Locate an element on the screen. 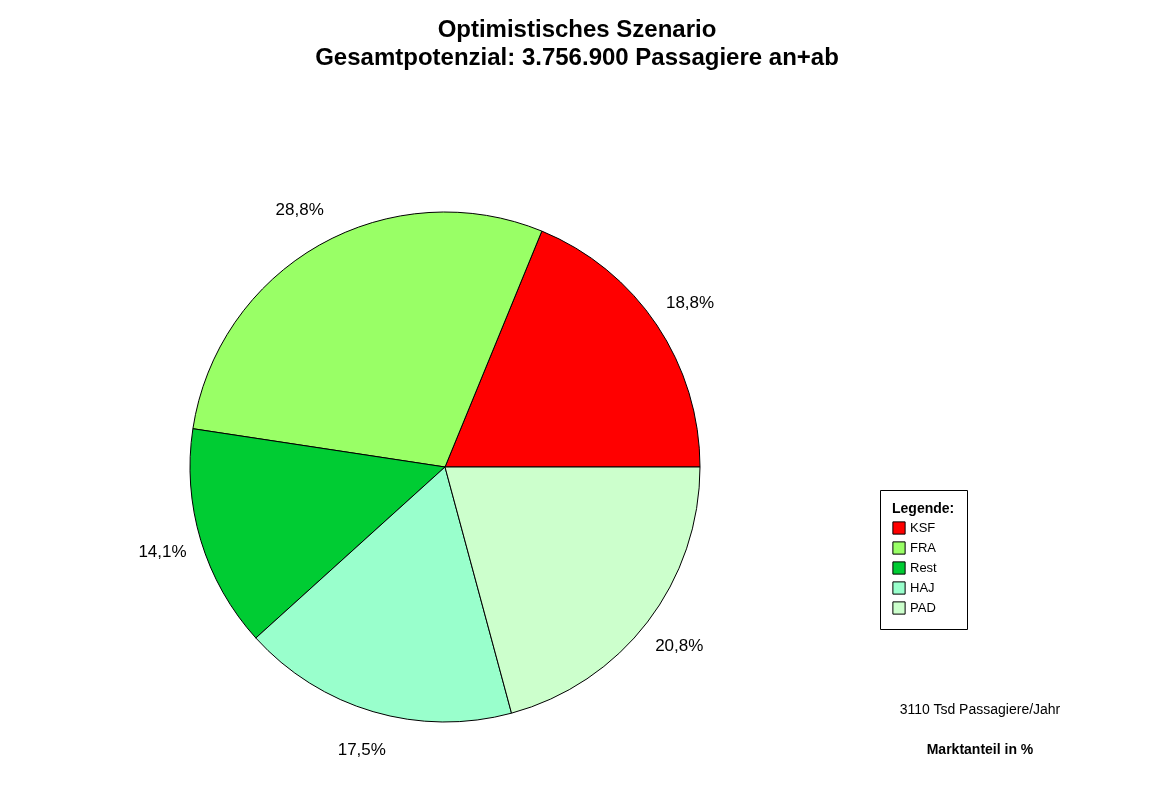  legend-label: PAD is located at coordinates (923, 607).